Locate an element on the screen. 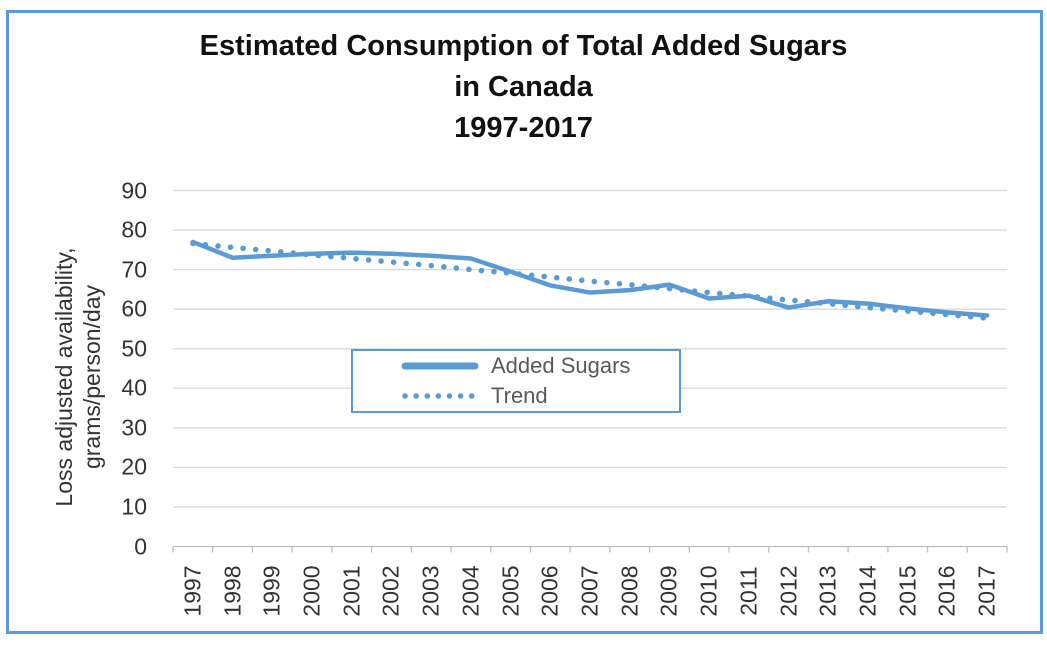 The height and width of the screenshot is (645, 1047). dotted-line-swatch-icon is located at coordinates (440, 396).